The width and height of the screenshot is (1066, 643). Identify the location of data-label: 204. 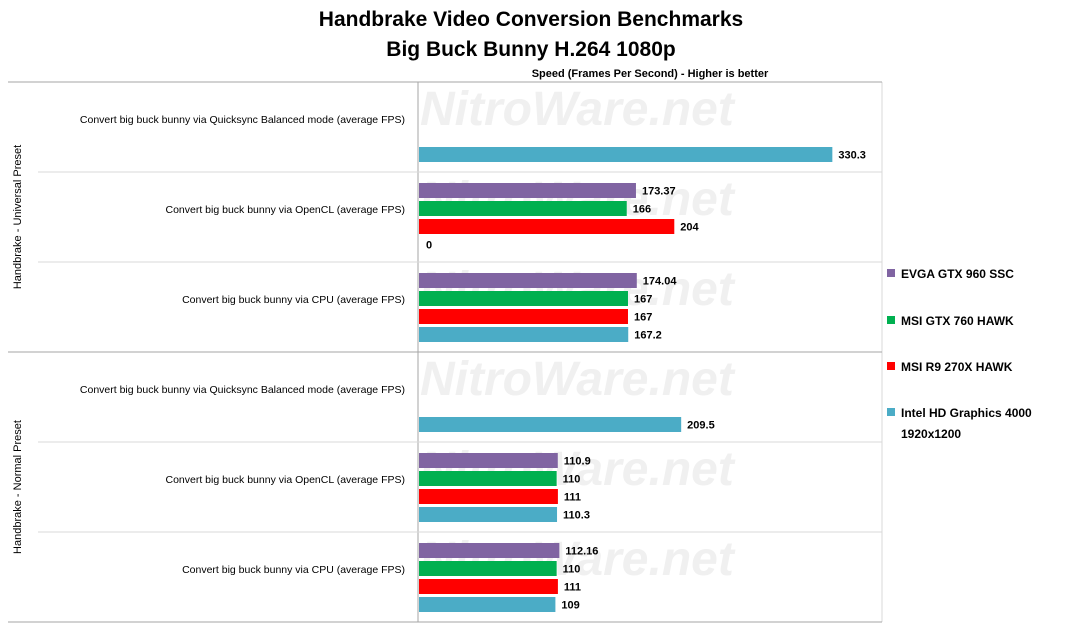
(689, 228).